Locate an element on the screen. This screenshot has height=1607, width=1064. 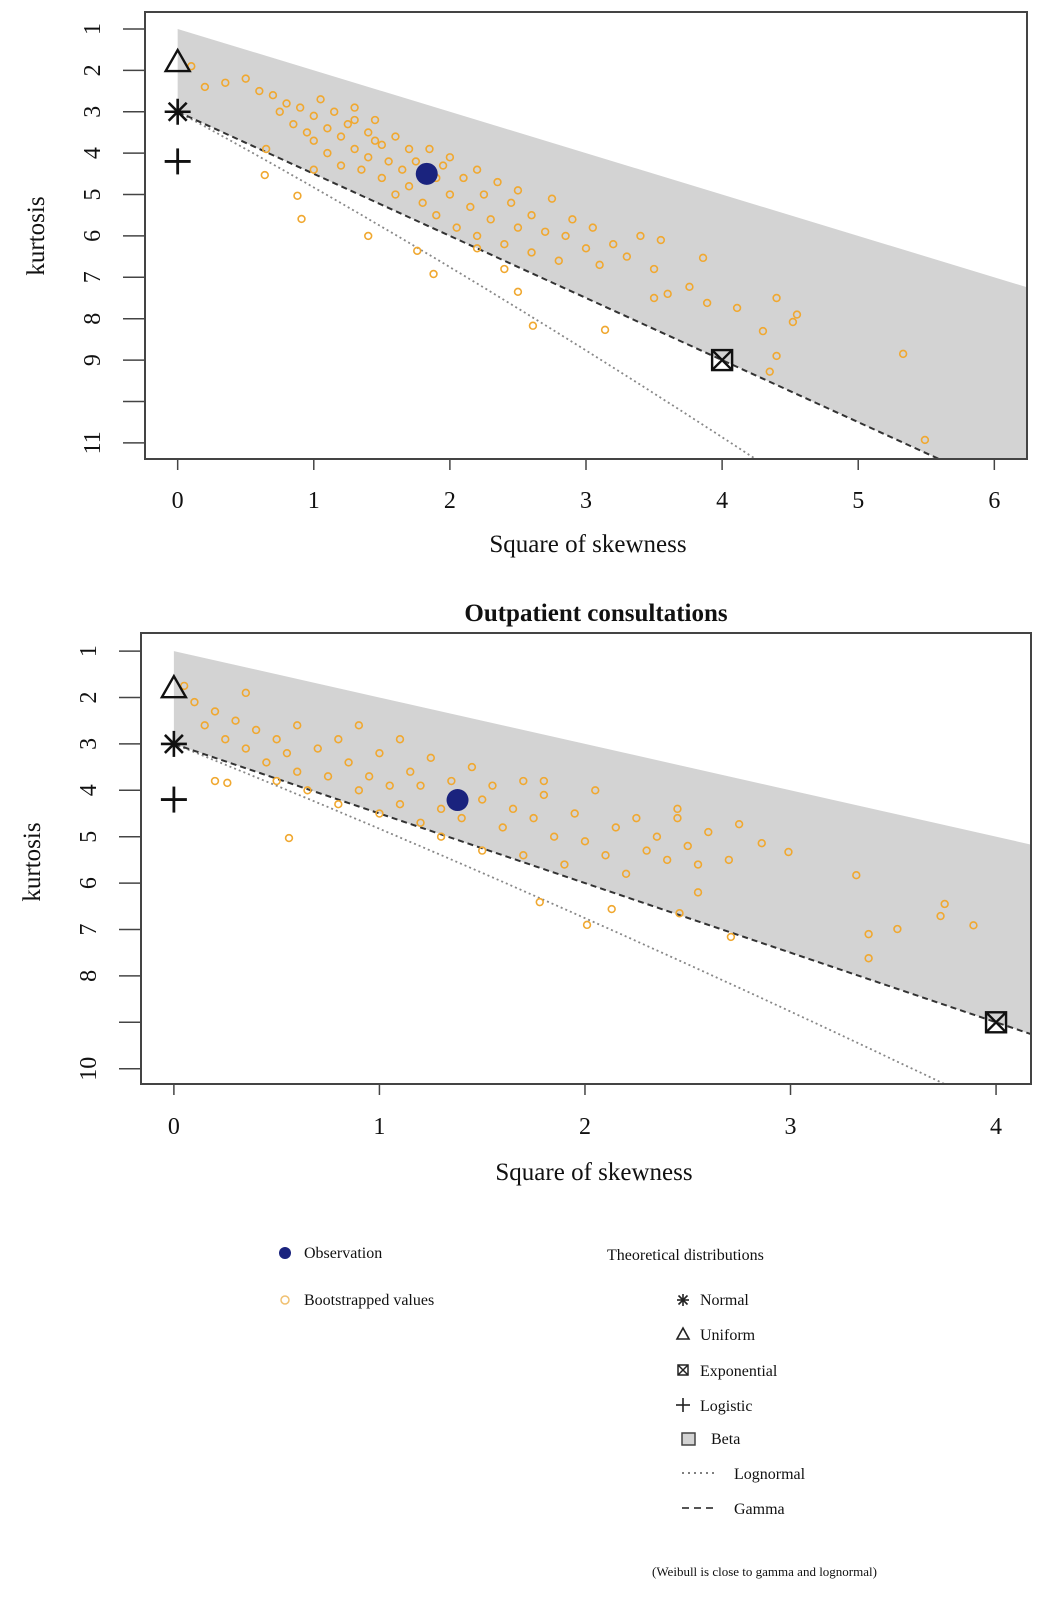
x-tick-label: 1 is located at coordinates (314, 501).